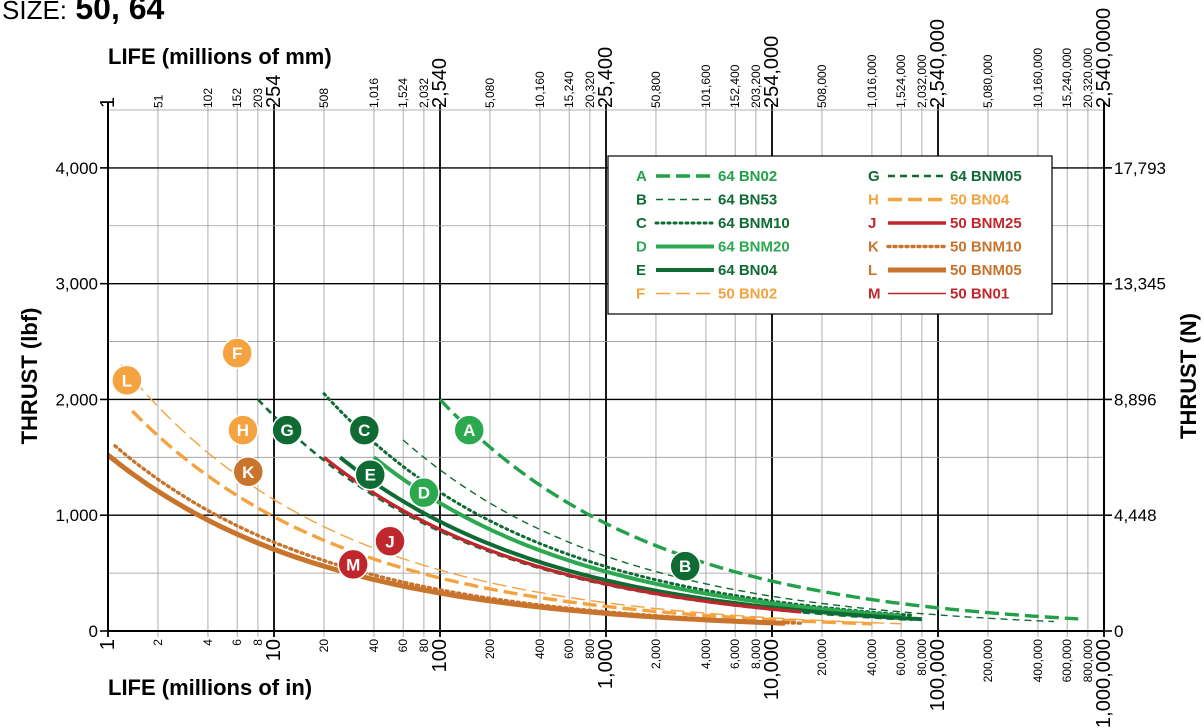 This screenshot has width=1204, height=728. I want to click on y-axis-title-left: THRUST (lbf), so click(29, 376).